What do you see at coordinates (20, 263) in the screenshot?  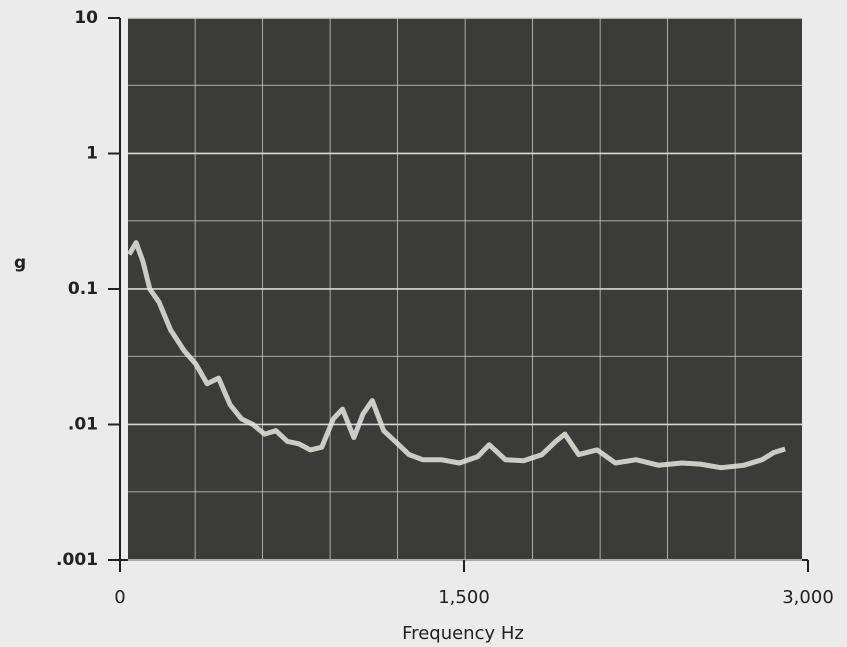 I see `y-axis-label: g` at bounding box center [20, 263].